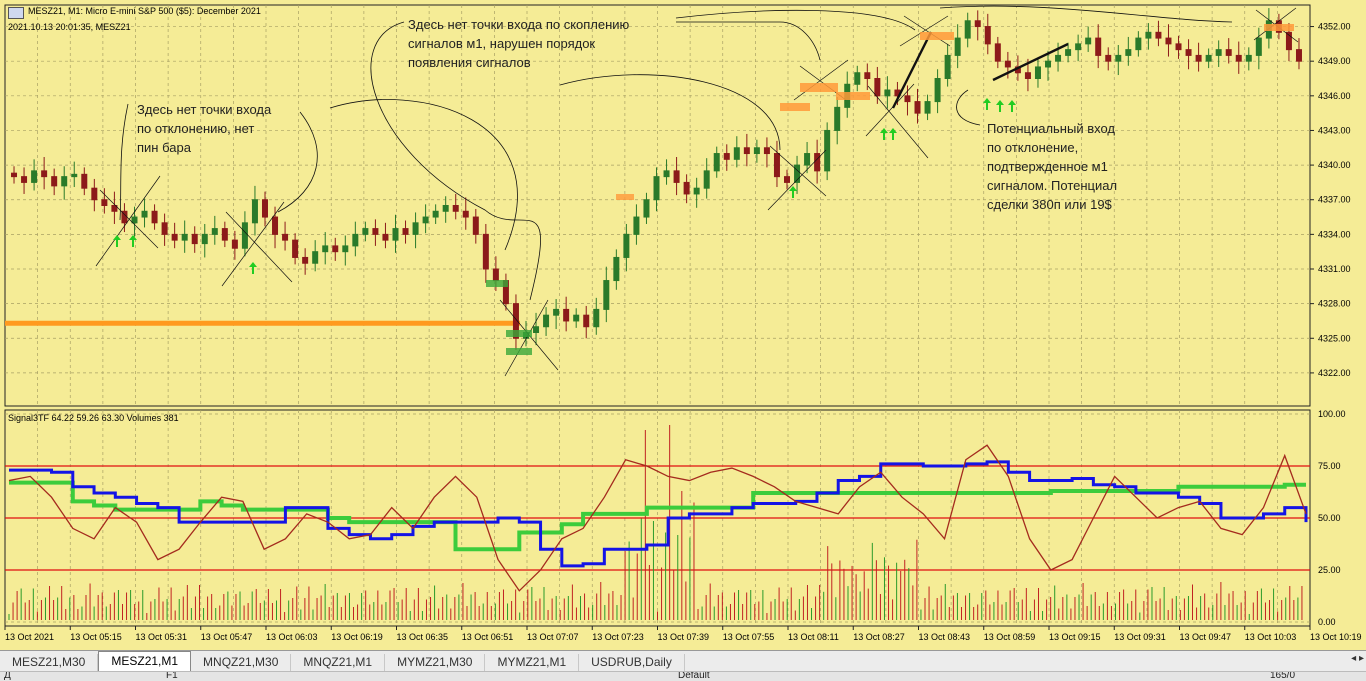  Describe the element at coordinates (1140, 637) in the screenshot. I see `x-tick-label: 13 Oct 09:31` at that location.